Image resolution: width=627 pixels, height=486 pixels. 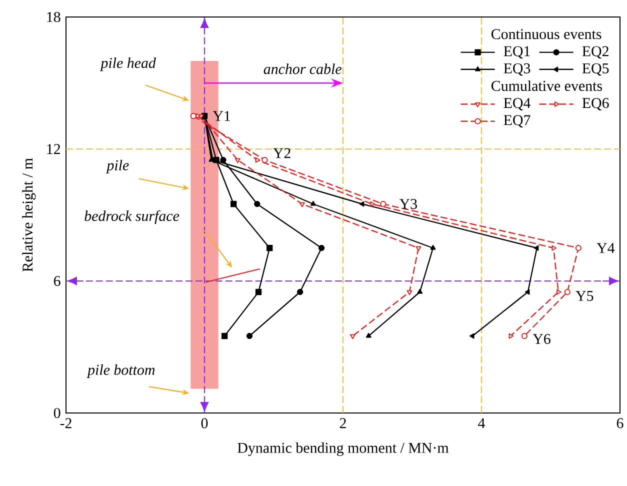 I want to click on x-tick-label: 4, so click(x=481, y=423).